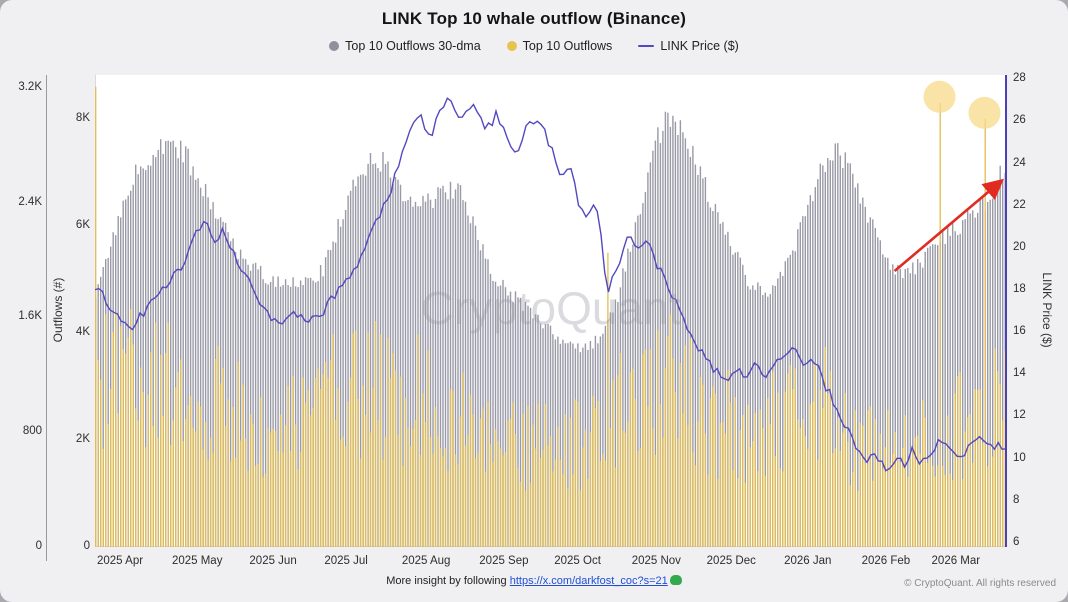 The width and height of the screenshot is (1068, 602). Describe the element at coordinates (82, 331) in the screenshot. I see `tick-label: 4K` at that location.